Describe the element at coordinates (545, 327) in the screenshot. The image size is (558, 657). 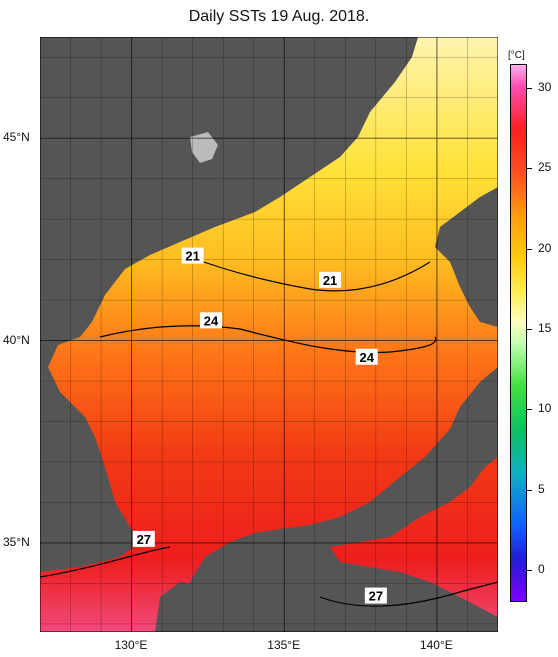
I see `colorbar-tick-label: 15` at that location.